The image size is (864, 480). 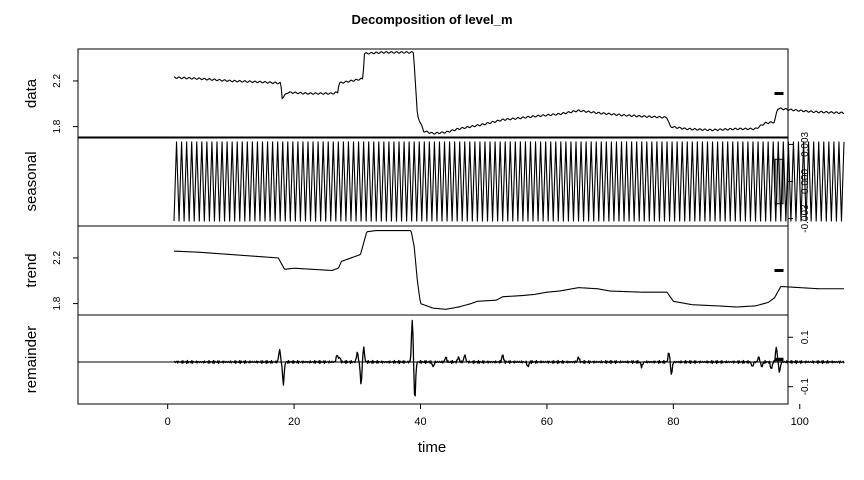 What do you see at coordinates (509, 358) in the screenshot?
I see `series-line-remainder` at bounding box center [509, 358].